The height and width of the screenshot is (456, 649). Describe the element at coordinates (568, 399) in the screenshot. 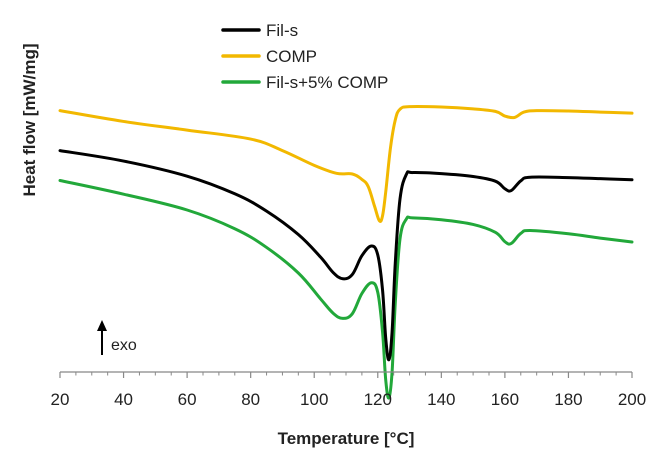

I see `x-tick-label: 180` at that location.